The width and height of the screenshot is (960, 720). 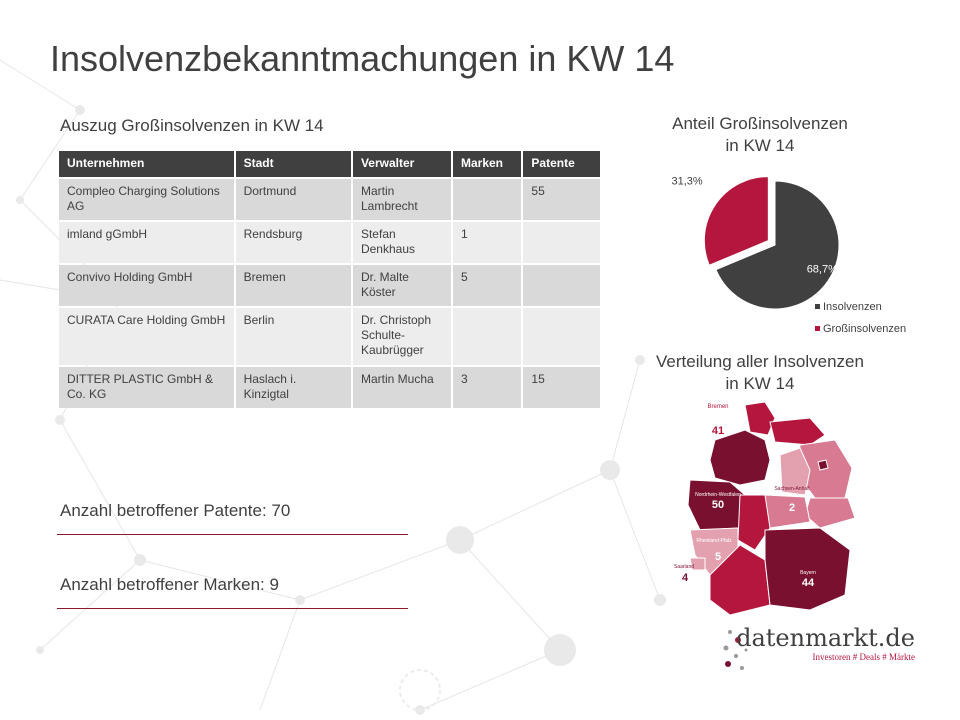 What do you see at coordinates (714, 541) in the screenshot?
I see `map-label-rheinland-pfalz: Rheinland-Pfalz` at bounding box center [714, 541].